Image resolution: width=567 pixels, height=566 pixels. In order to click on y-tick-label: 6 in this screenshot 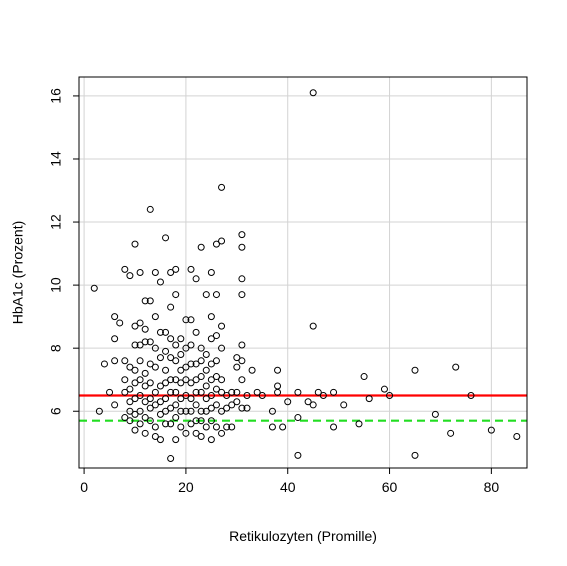, I will do `click(56, 411)`.